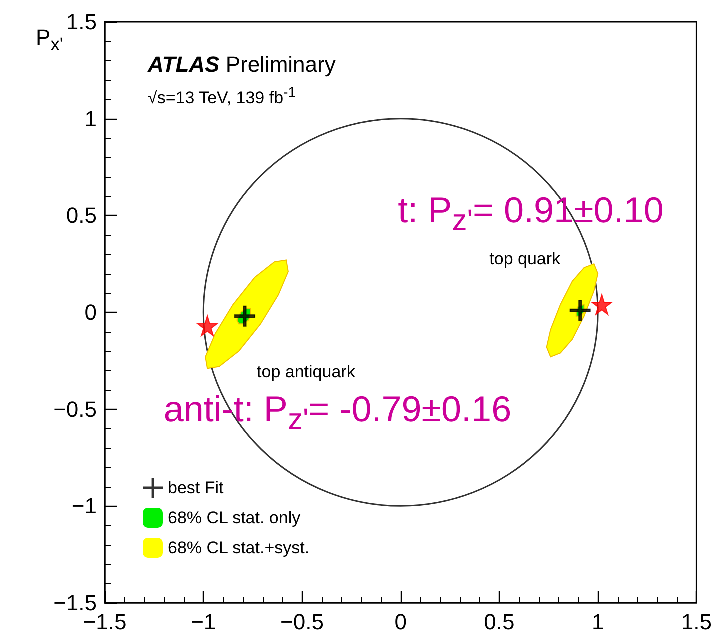  Describe the element at coordinates (400, 622) in the screenshot. I see `x-tick-label: 0` at that location.